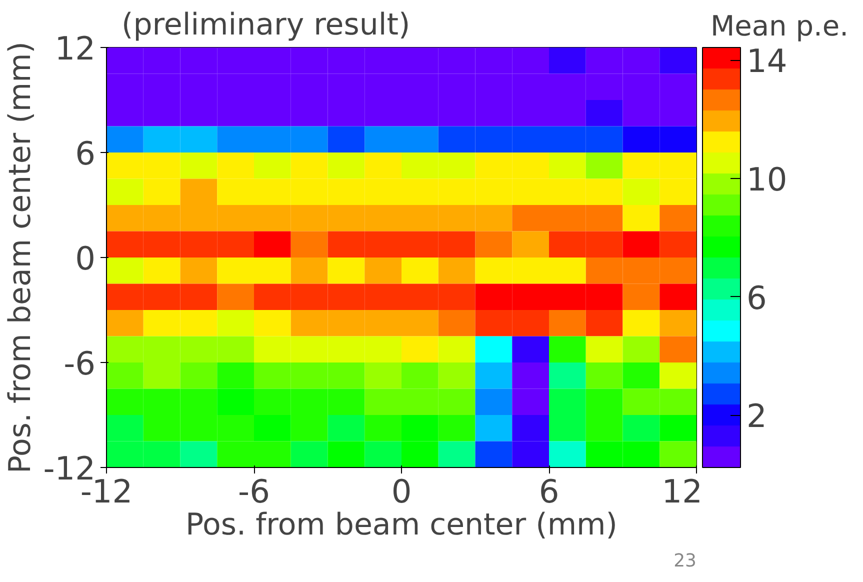 Image resolution: width=863 pixels, height=582 pixels. What do you see at coordinates (402, 525) in the screenshot?
I see `x-axis-title: Pos. from beam center (mm)` at bounding box center [402, 525].